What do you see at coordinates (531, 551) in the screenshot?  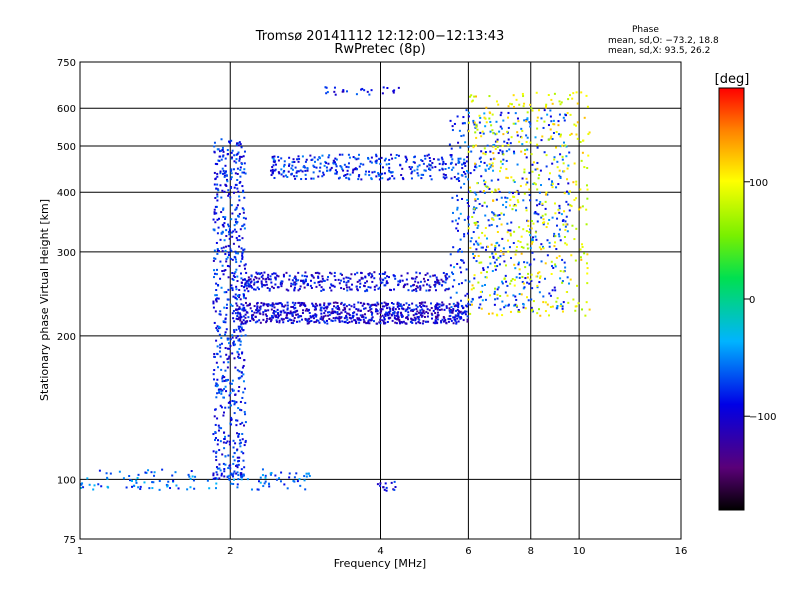 I see `x-tick-label: 8` at bounding box center [531, 551].